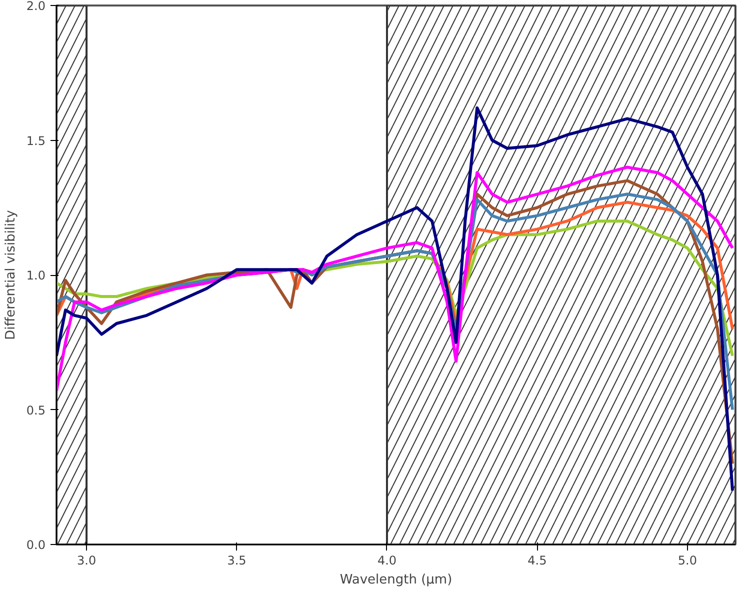 This screenshot has width=750, height=598. Describe the element at coordinates (387, 561) in the screenshot. I see `x-tick-label: 4.0` at that location.